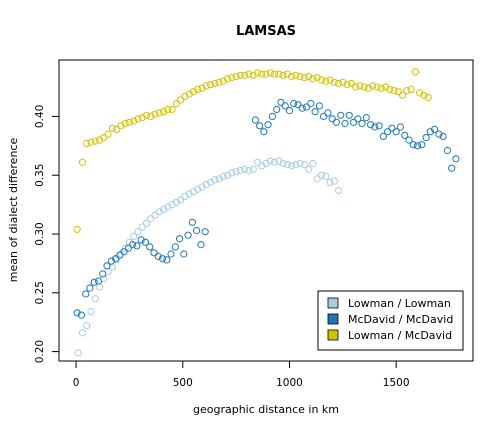 The image size is (504, 432). I want to click on x-tick-label: 0, so click(76, 383).